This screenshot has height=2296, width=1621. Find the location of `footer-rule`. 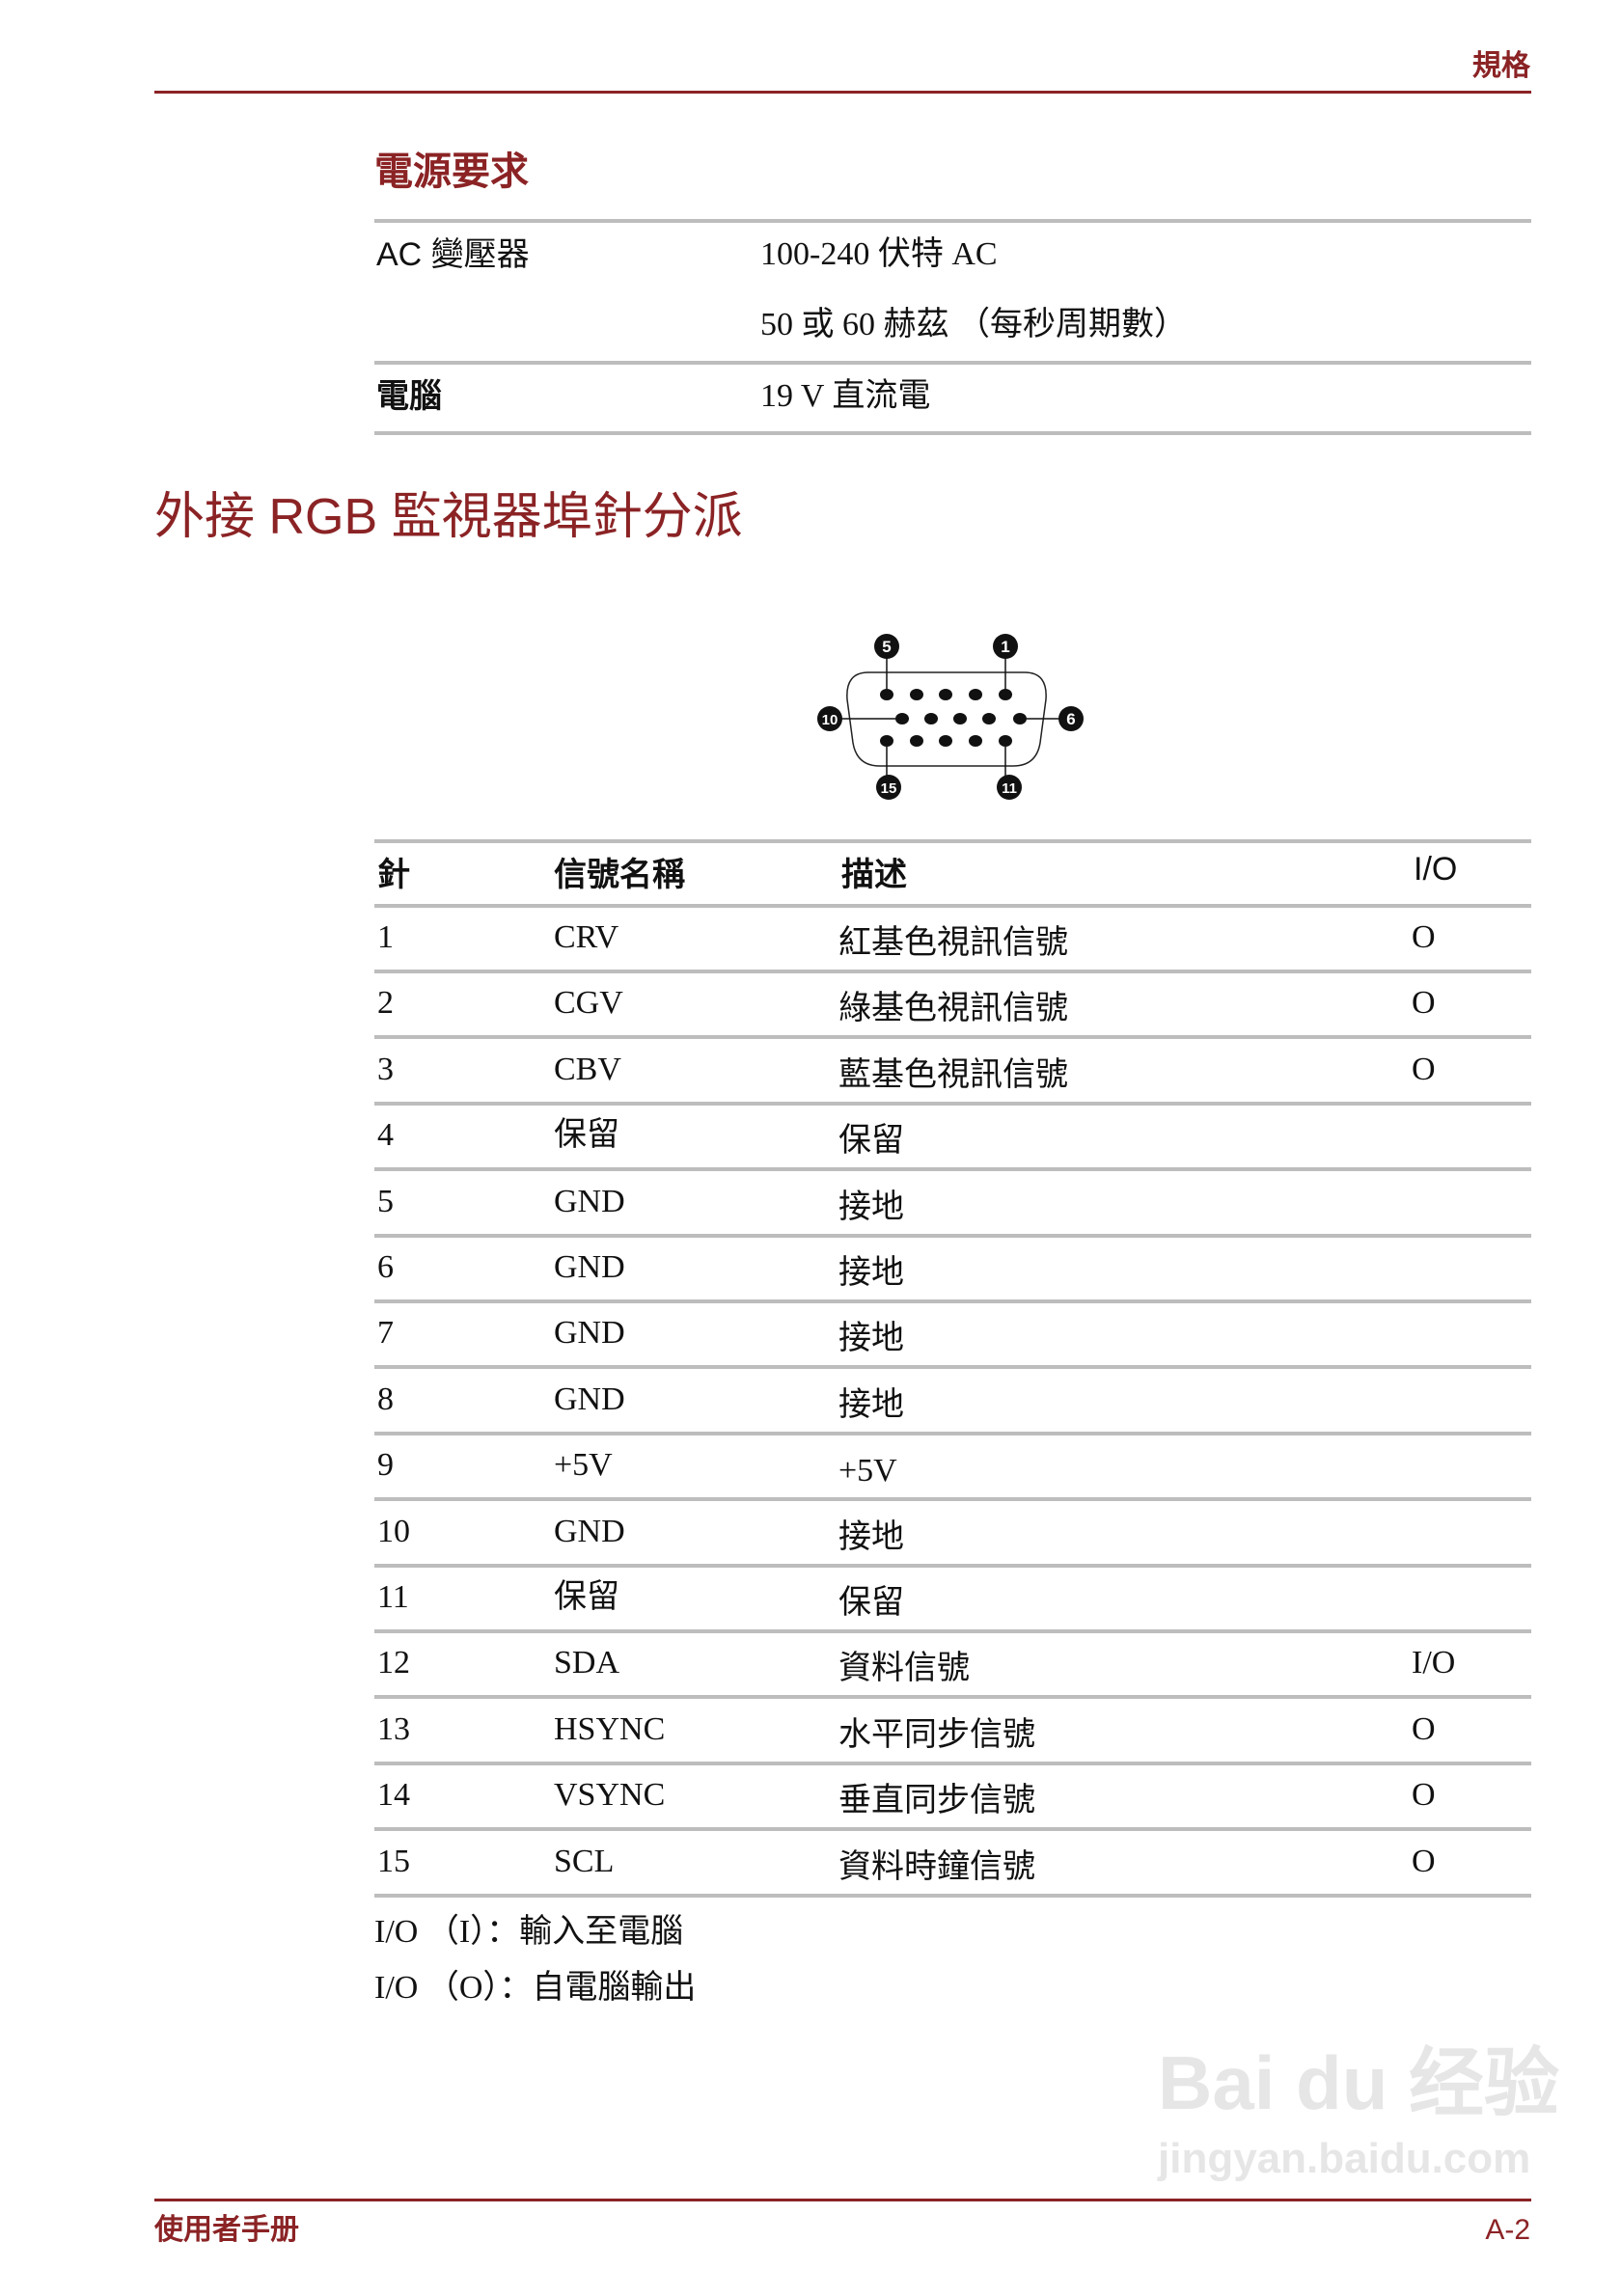

footer-rule is located at coordinates (843, 2200).